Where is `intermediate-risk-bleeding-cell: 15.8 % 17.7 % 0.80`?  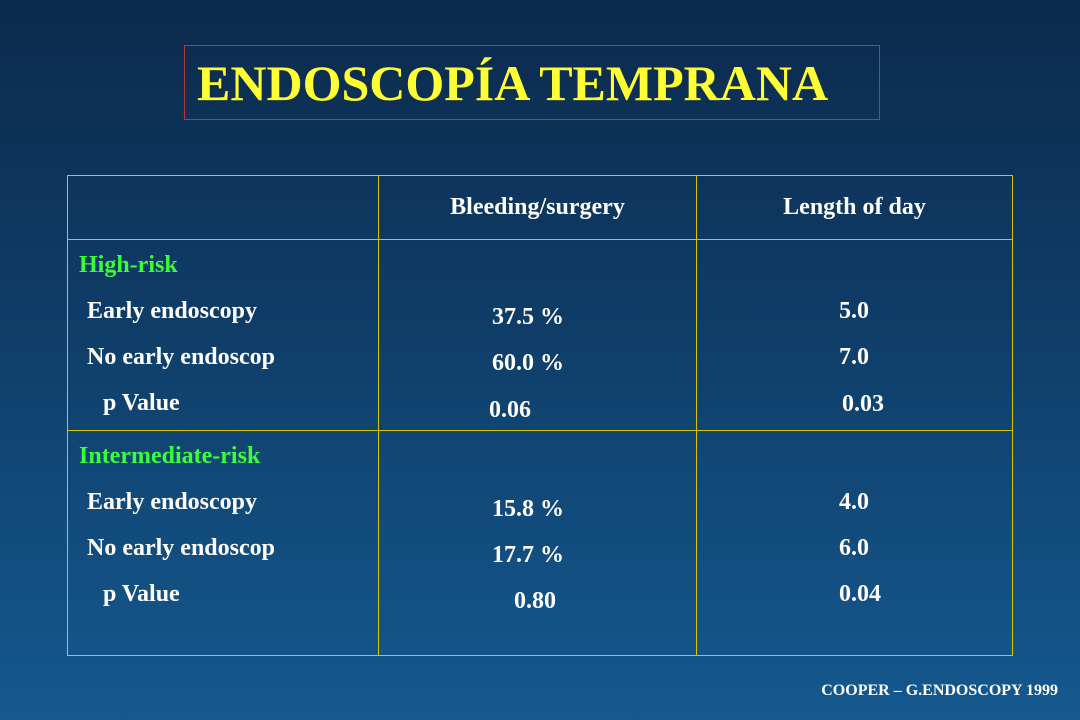
intermediate-risk-bleeding-cell: 15.8 % 17.7 % 0.80 is located at coordinates (537, 543).